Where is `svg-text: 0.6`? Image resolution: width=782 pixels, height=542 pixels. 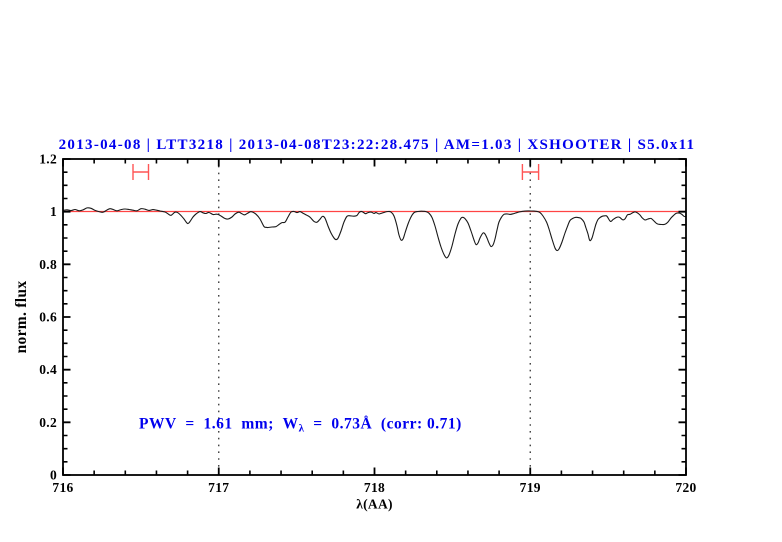
svg-text: 0.6 is located at coordinates (48, 317).